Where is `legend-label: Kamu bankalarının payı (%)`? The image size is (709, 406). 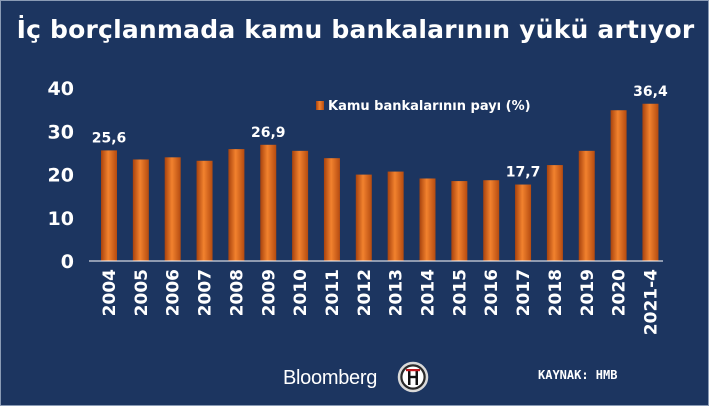 legend-label: Kamu bankalarının payı (%) is located at coordinates (429, 106).